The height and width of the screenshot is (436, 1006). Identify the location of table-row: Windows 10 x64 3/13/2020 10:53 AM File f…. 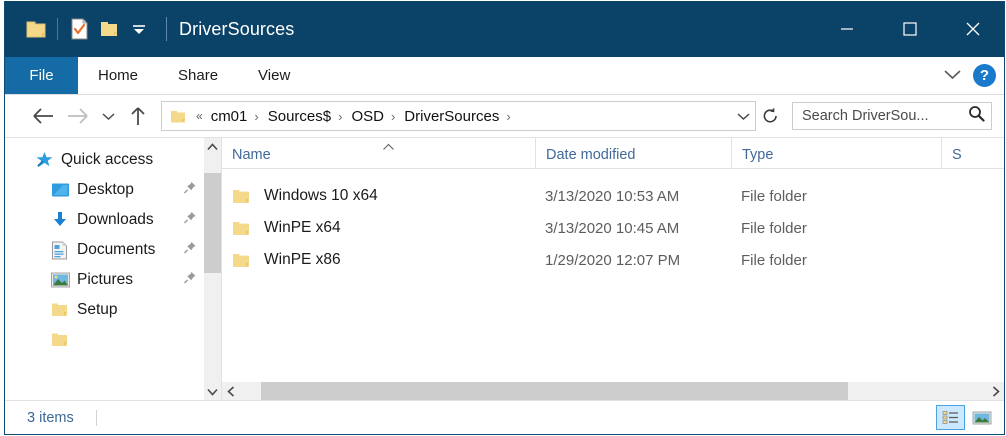
(613, 196).